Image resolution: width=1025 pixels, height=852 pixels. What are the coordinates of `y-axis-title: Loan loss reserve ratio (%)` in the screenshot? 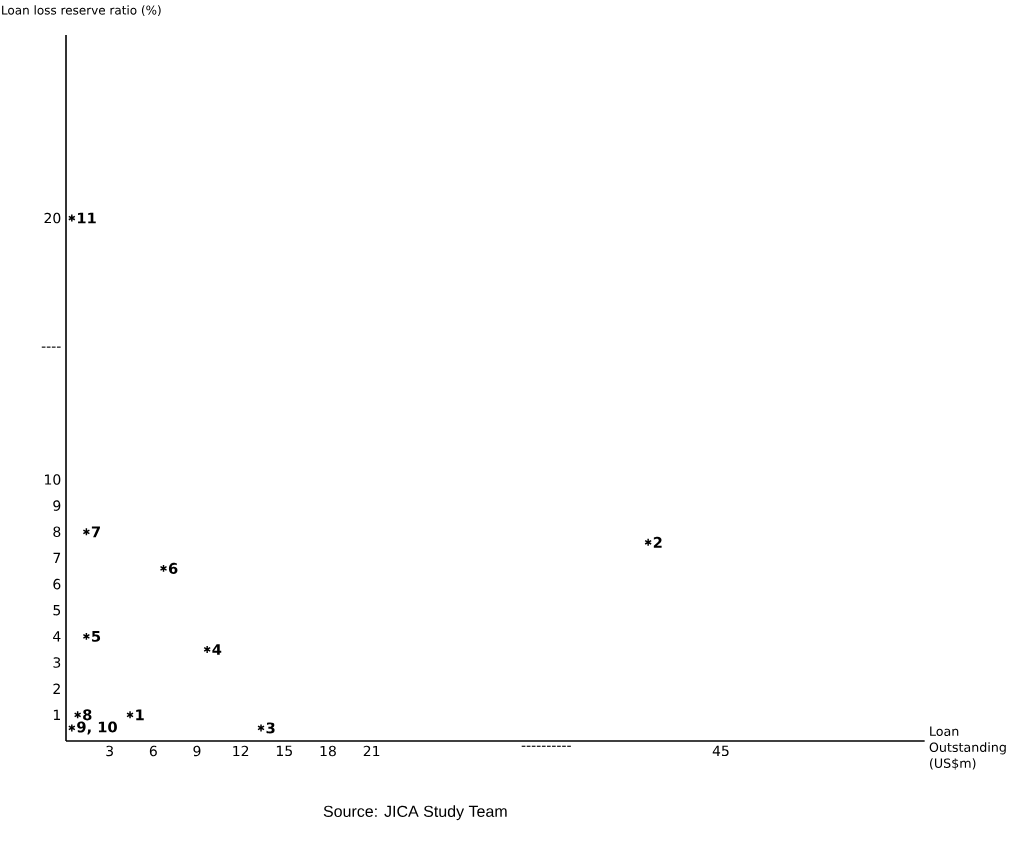 It's located at (81, 11).